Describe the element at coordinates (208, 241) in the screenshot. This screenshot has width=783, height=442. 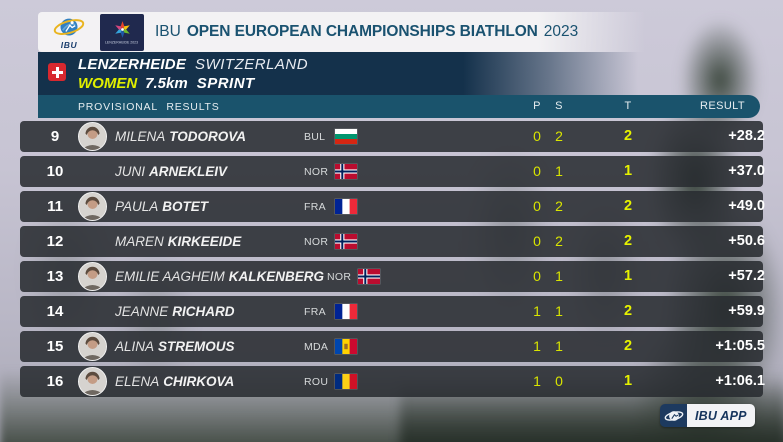
I see `athlete-name: MAREN KIRKEEIDE` at that location.